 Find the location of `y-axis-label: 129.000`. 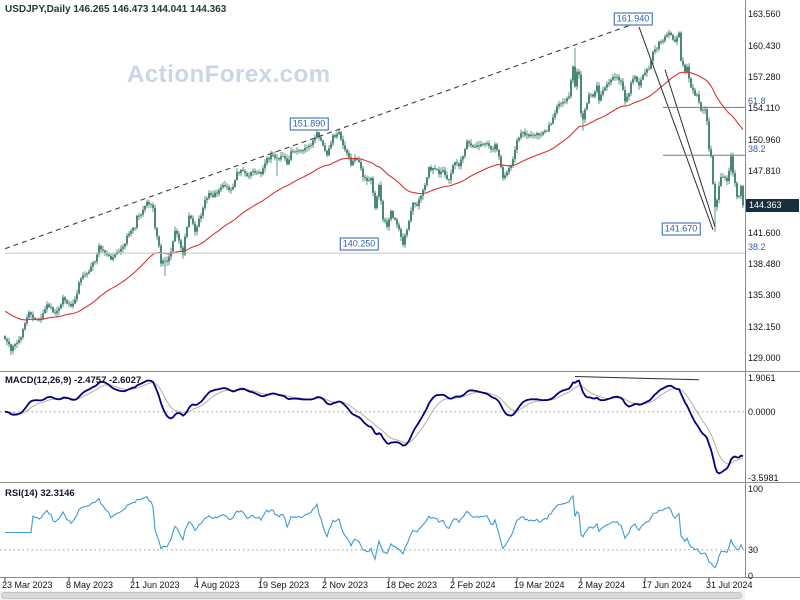

y-axis-label: 129.000 is located at coordinates (764, 358).